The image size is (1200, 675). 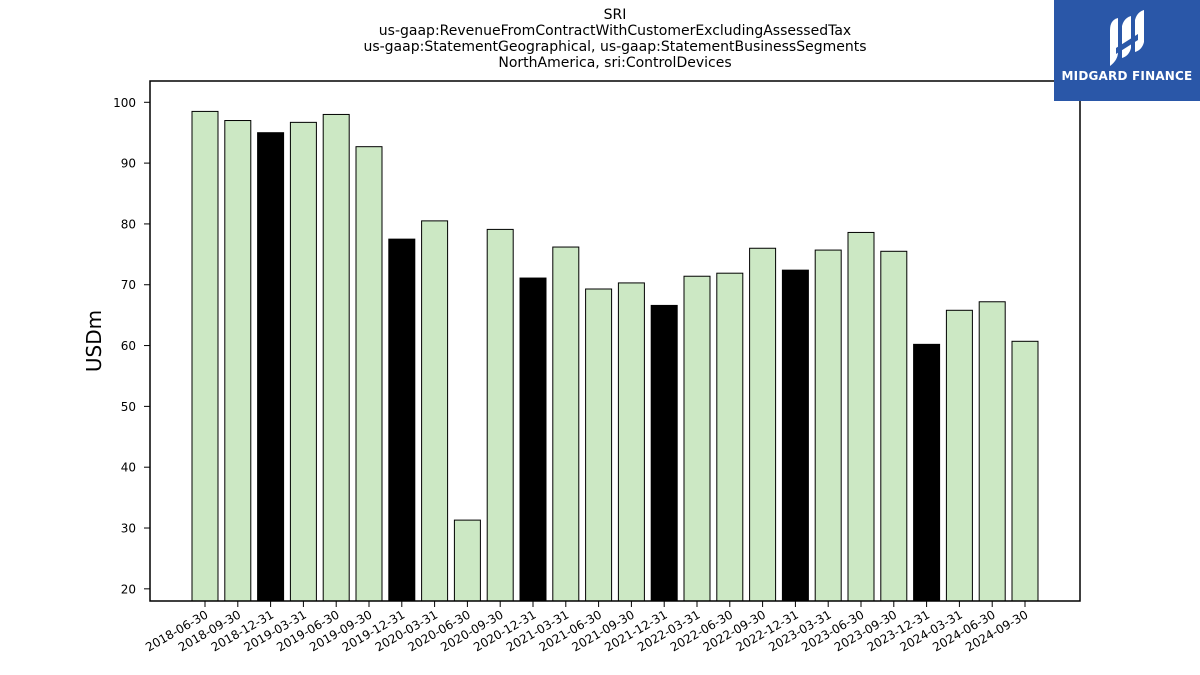 What do you see at coordinates (615, 63) in the screenshot?
I see `chart-title-line-4: NorthAmerica, sri:ControlDevices` at bounding box center [615, 63].